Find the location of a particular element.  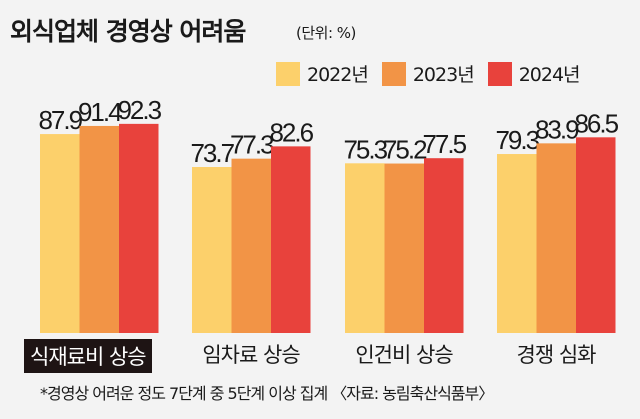

legend-label-2022: 2022년 is located at coordinates (338, 75).